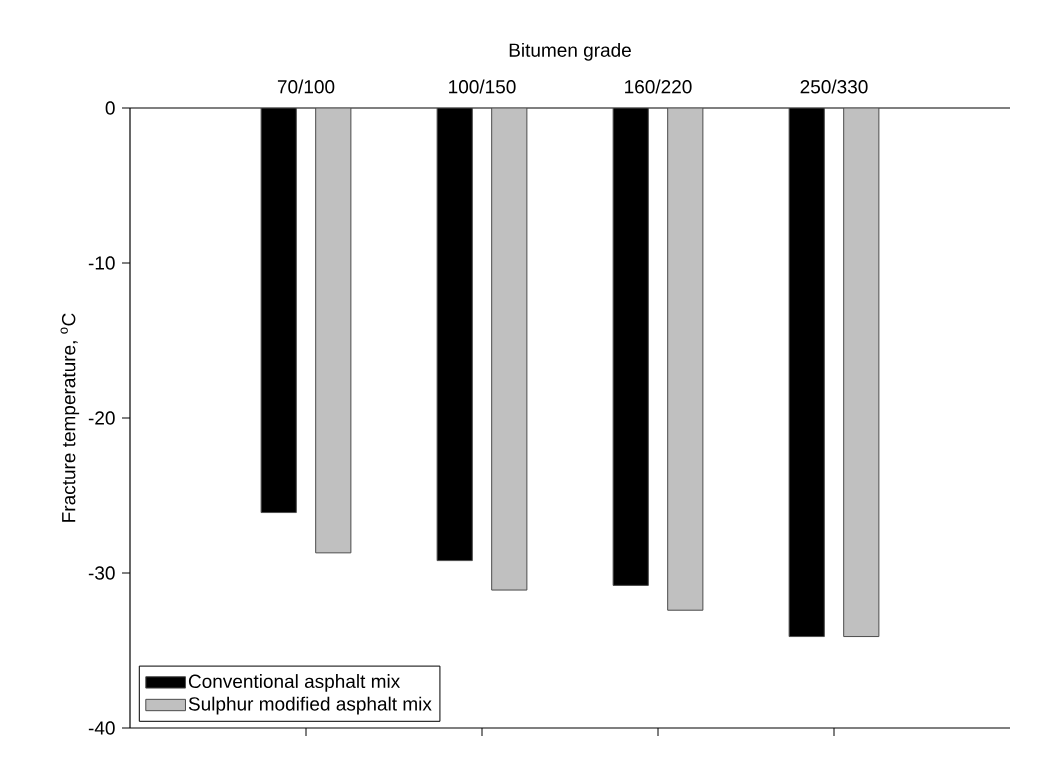 This screenshot has height=775, width=1055. I want to click on x-tick-label: 250/330, so click(834, 86).